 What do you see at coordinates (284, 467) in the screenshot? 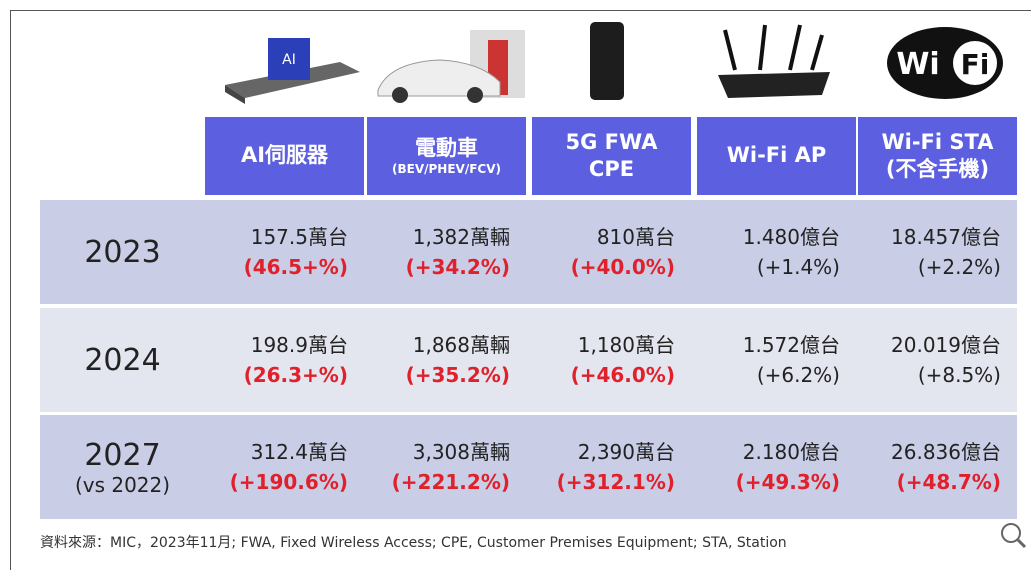
I see `table-cell: 312.4萬台 (+190.6%)` at bounding box center [284, 467].